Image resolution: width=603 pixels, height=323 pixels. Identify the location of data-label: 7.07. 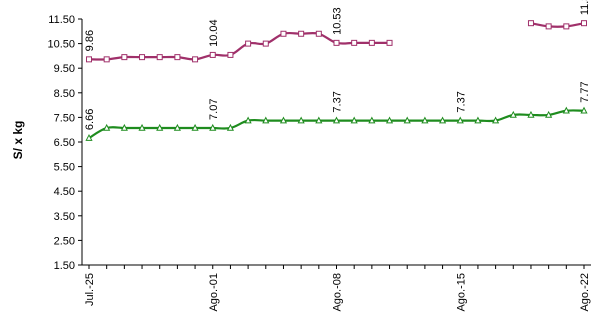
(214, 109).